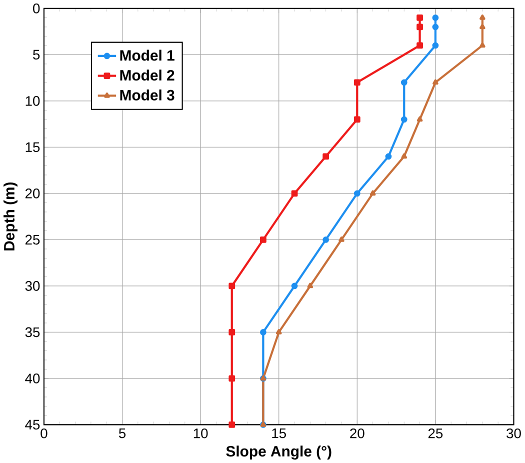  I want to click on x-tick-label: 10, so click(201, 433).